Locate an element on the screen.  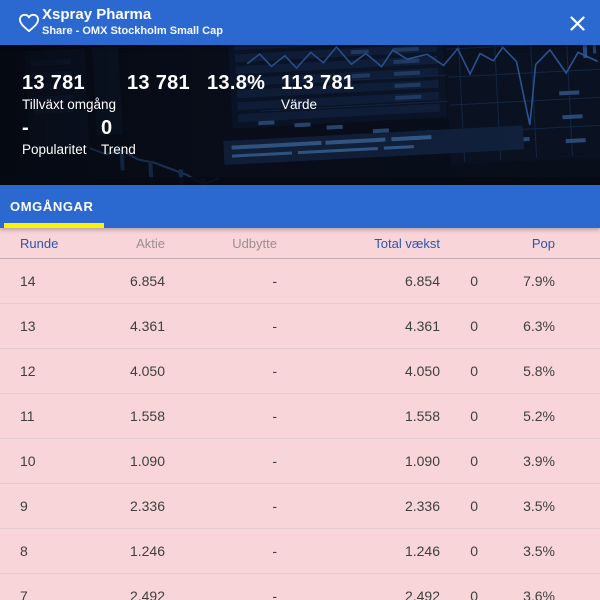
cell-total-vaekst: 2.336 is located at coordinates (422, 506).